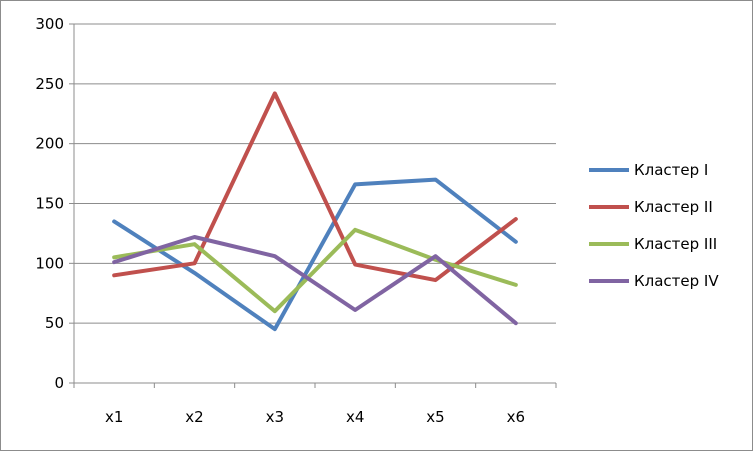 The height and width of the screenshot is (451, 753). I want to click on y-tick-label: 100, so click(49, 263).